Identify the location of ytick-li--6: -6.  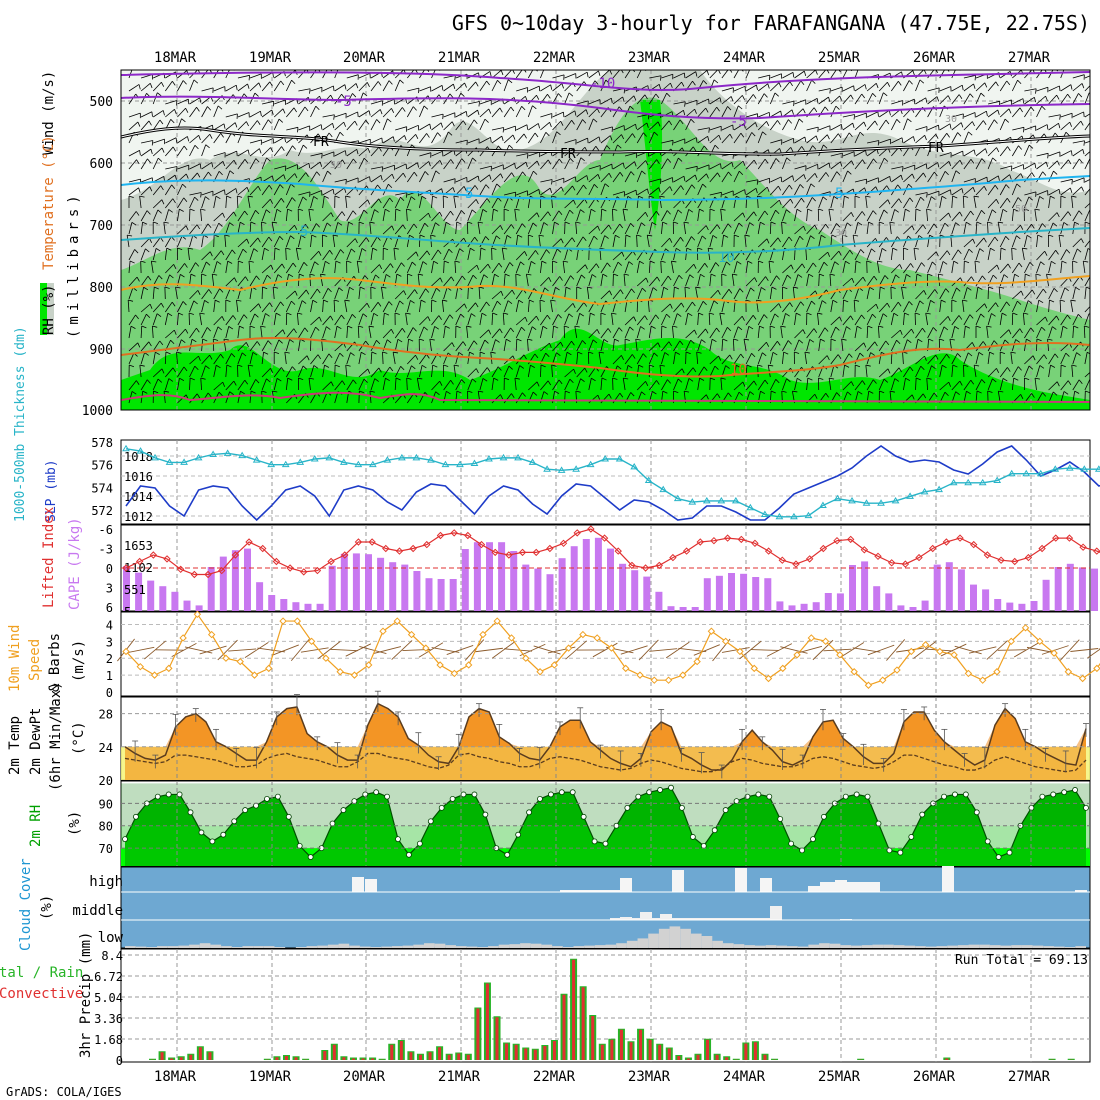
(106, 530).